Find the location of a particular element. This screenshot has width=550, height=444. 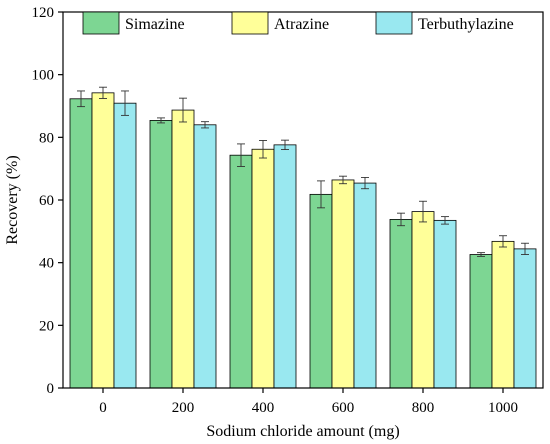

y-tick-label: 80 is located at coordinates (46, 138).